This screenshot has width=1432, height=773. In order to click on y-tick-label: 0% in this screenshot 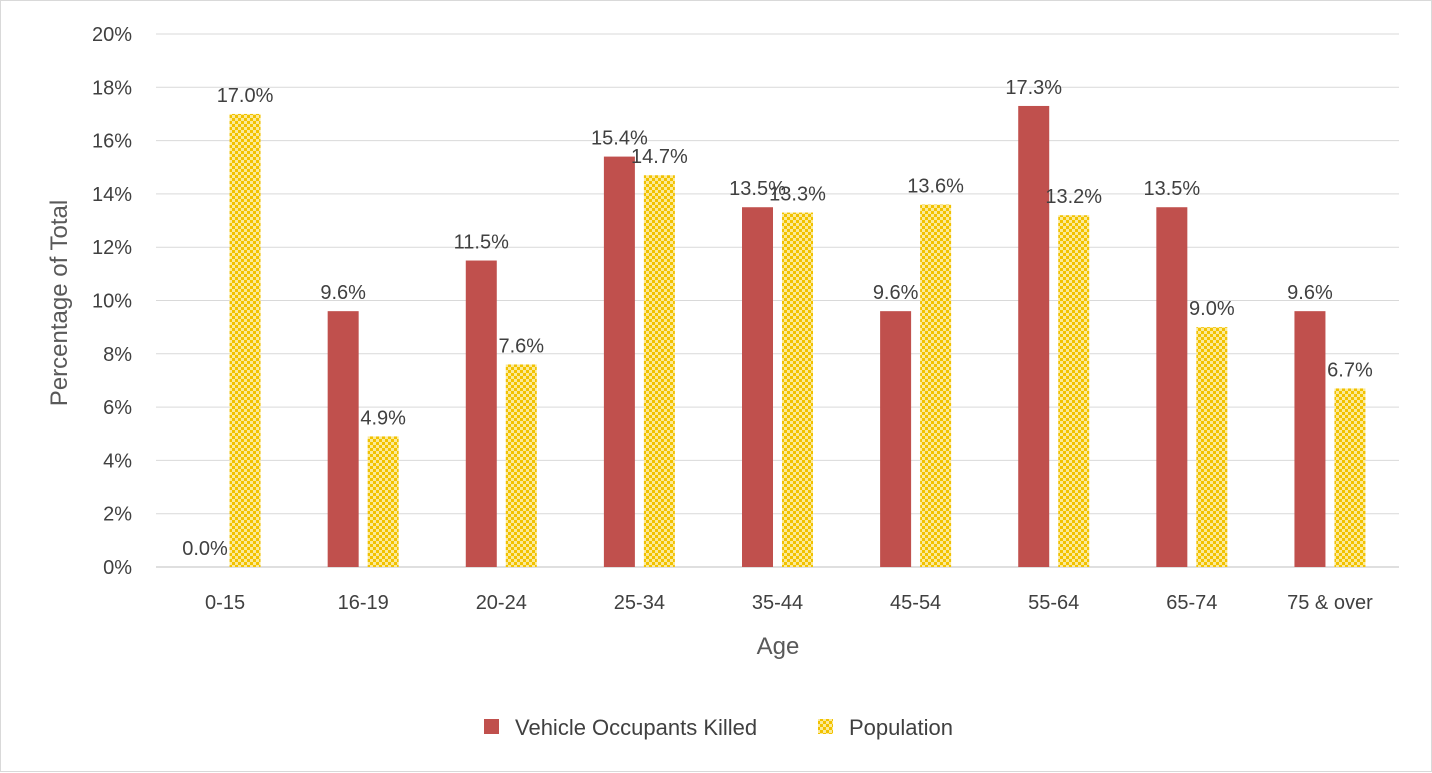, I will do `click(117, 568)`.